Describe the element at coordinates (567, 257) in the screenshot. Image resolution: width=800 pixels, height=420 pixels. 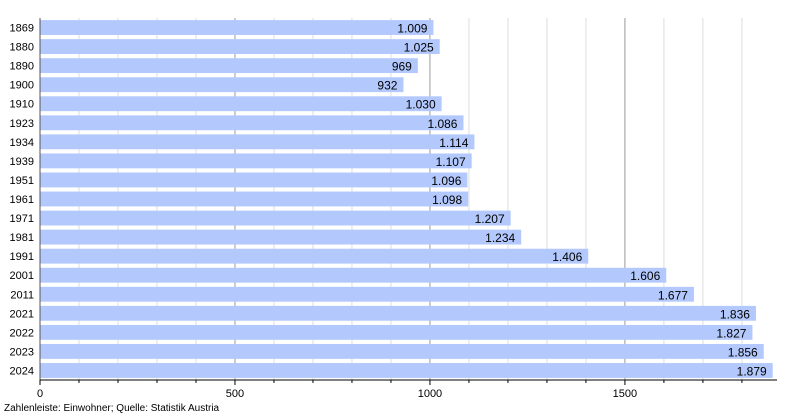
I see `value-label: 1.406` at that location.